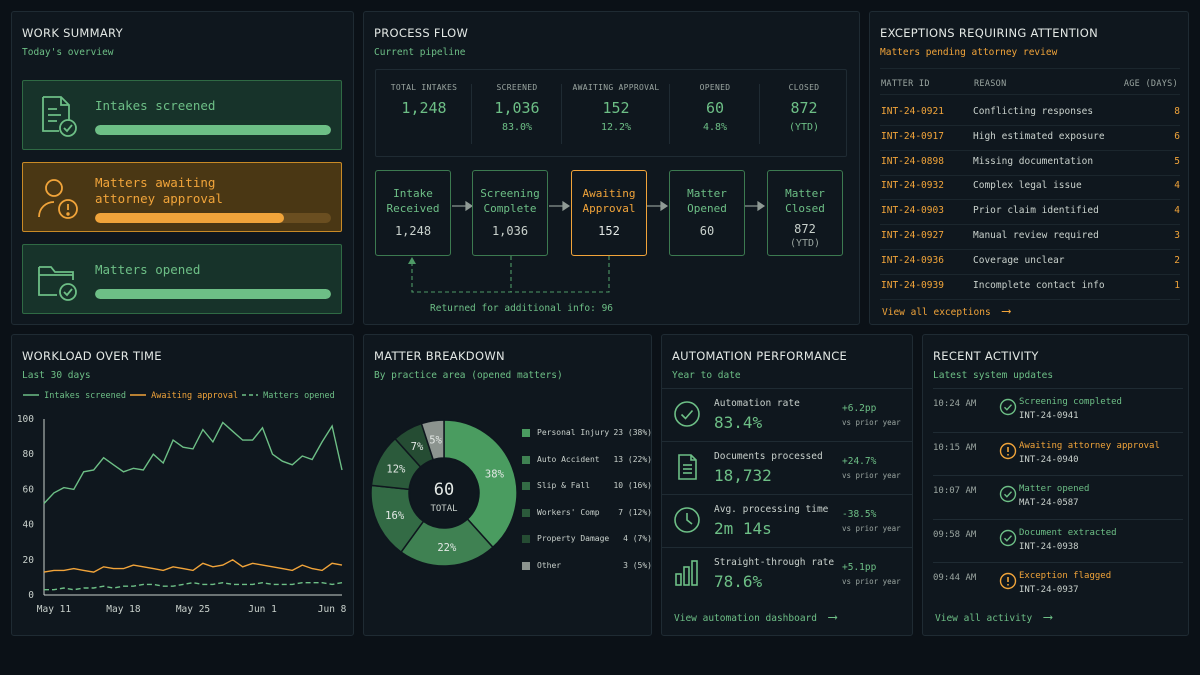 The image size is (1200, 675). I want to click on progress-fill, so click(213, 130).